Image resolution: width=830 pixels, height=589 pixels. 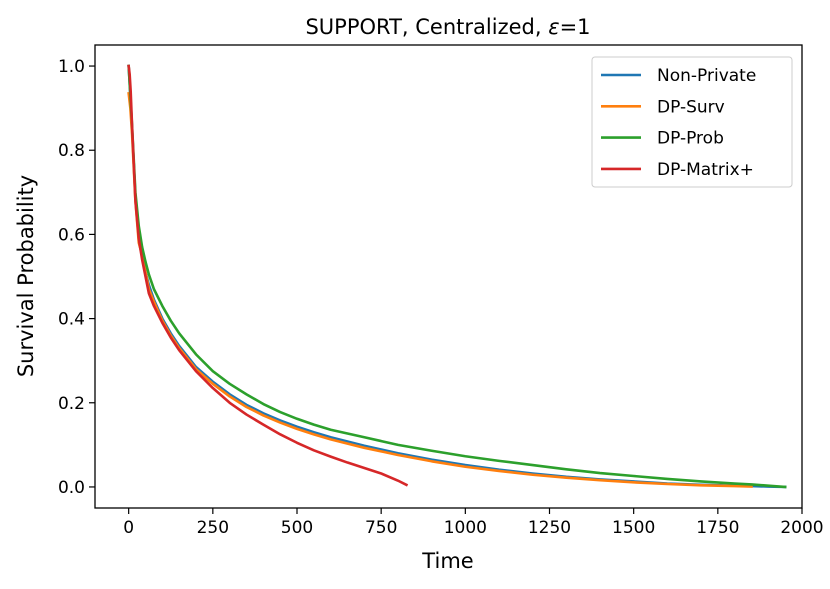 I want to click on legend: Non-Private DP-Surv DP-Prob DP-Matrix+, so click(x=692, y=122).